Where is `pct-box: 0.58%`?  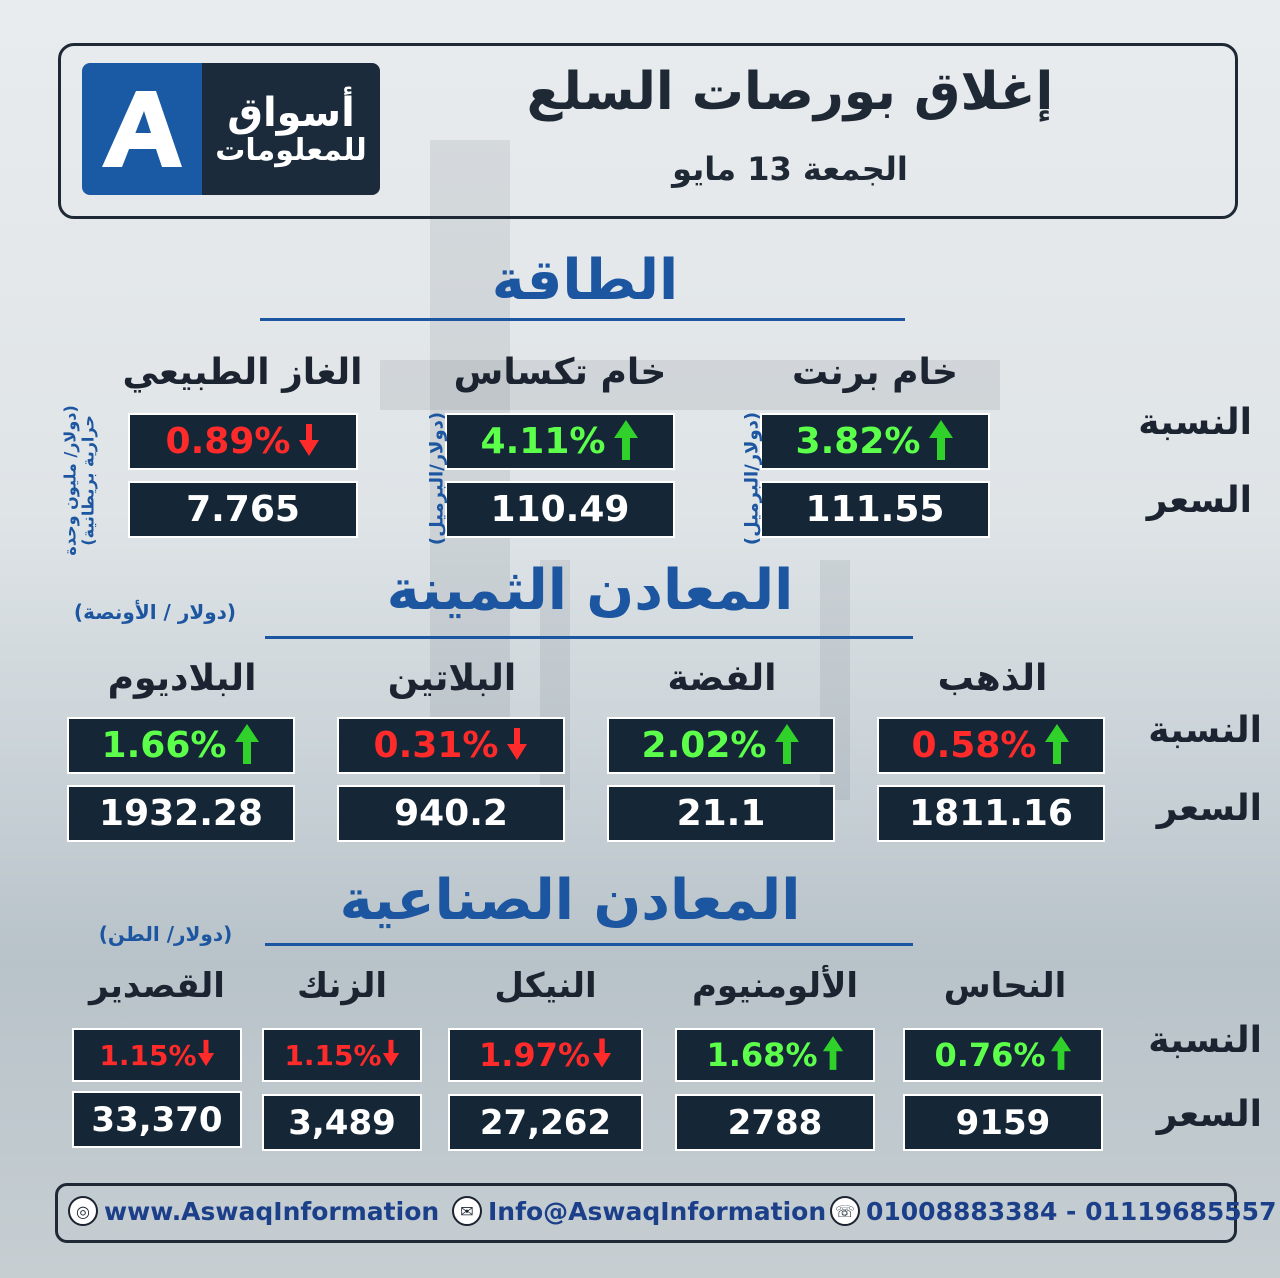 pct-box: 0.58% is located at coordinates (991, 745).